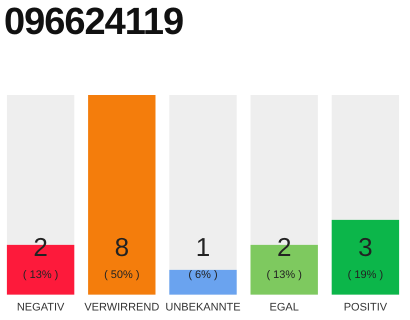 The height and width of the screenshot is (320, 410). Describe the element at coordinates (366, 274) in the screenshot. I see `annotation: ( 19% )` at that location.